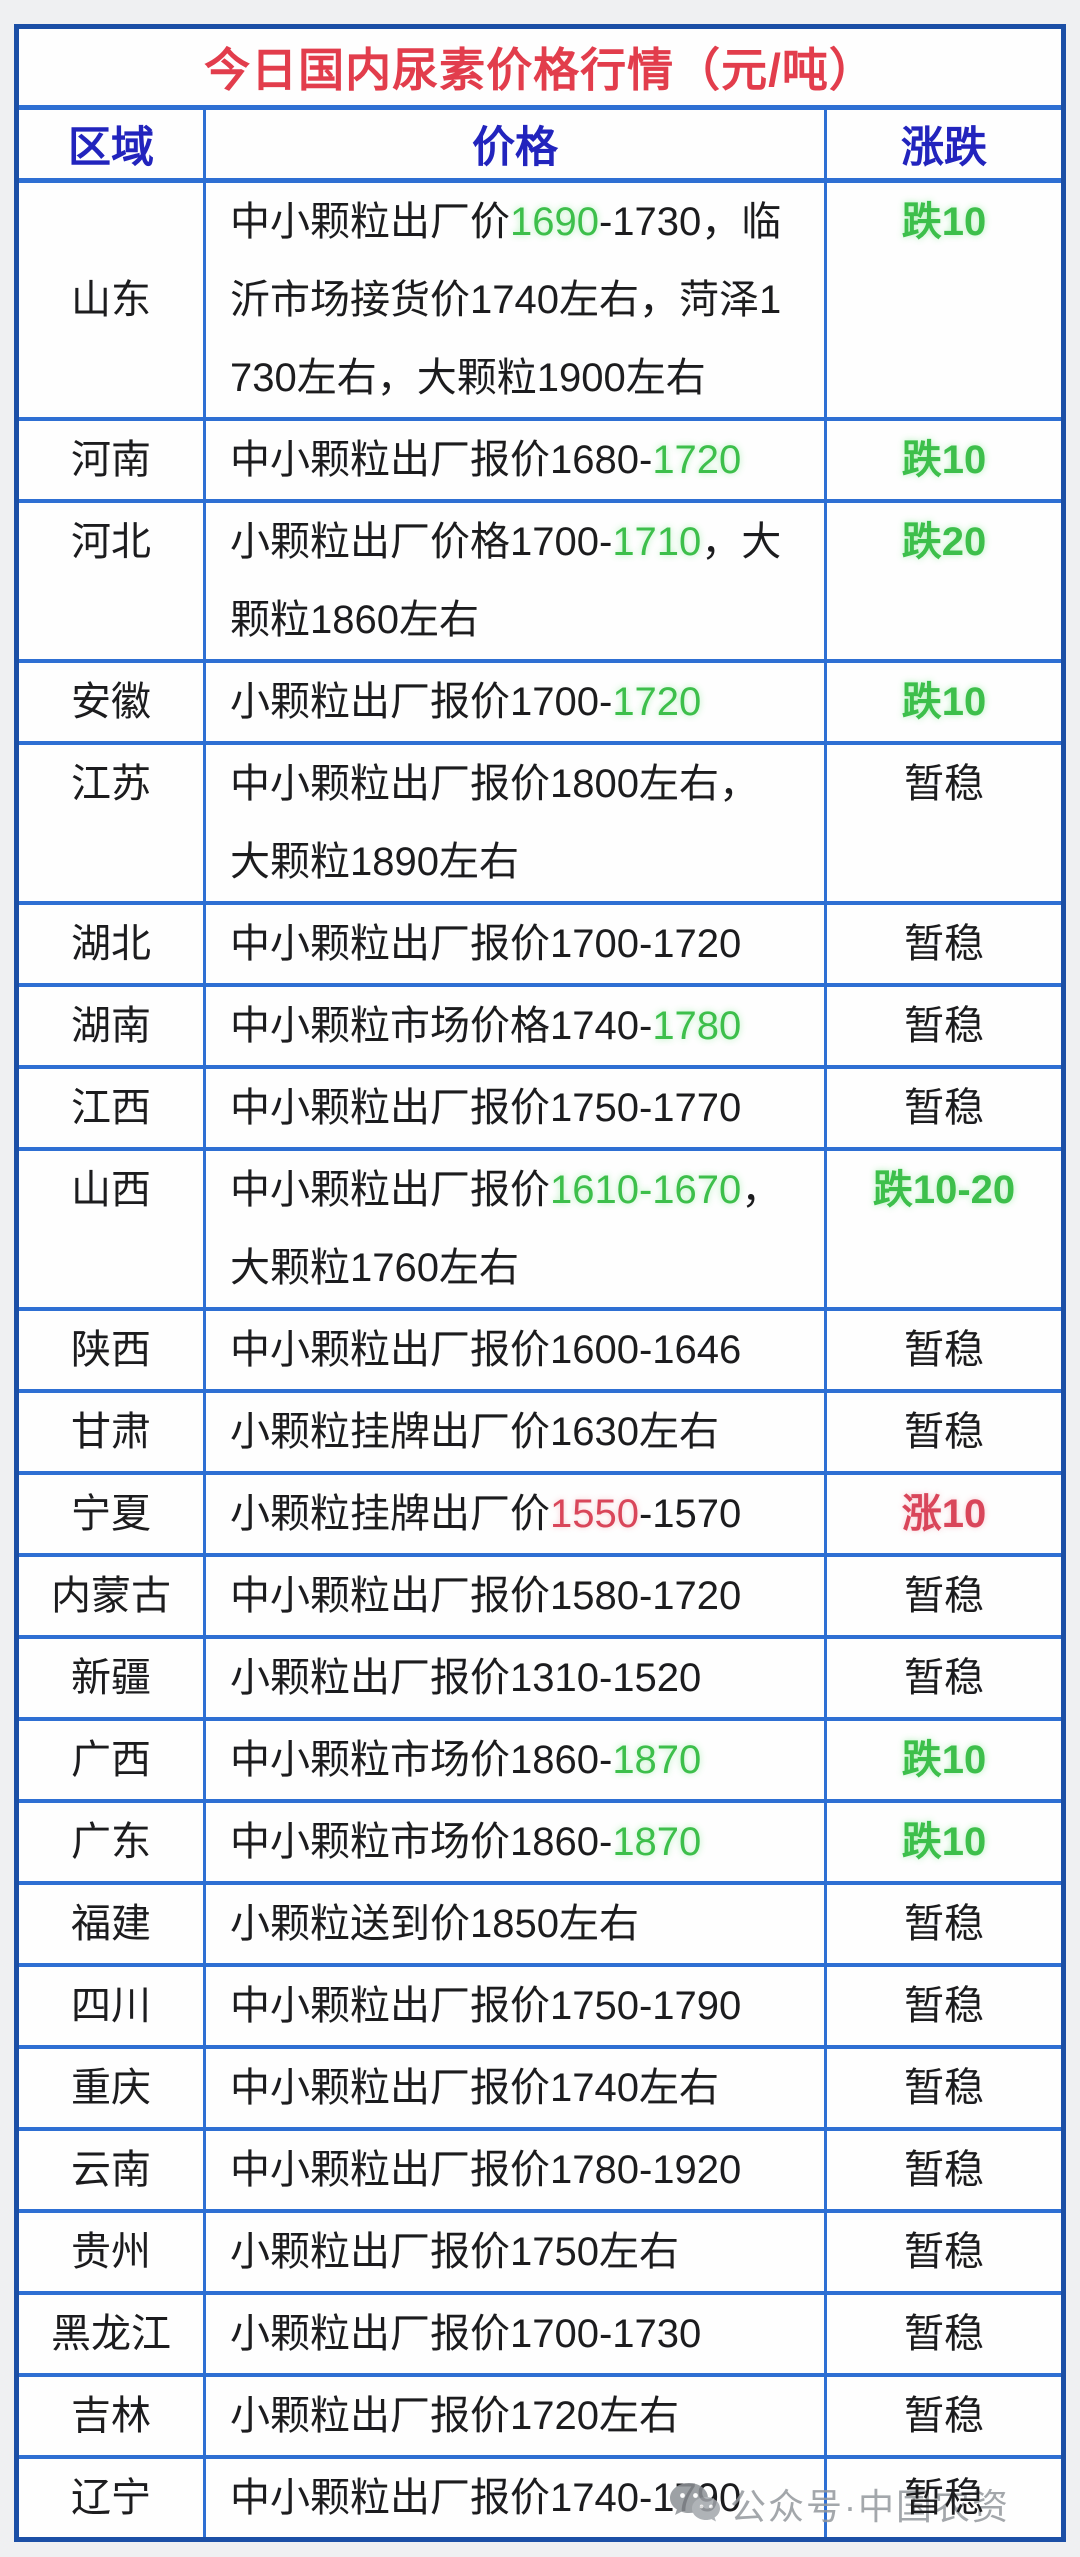  I want to click on price-cell: 中小颗粒出厂报价1580-1720, so click(515, 1596).